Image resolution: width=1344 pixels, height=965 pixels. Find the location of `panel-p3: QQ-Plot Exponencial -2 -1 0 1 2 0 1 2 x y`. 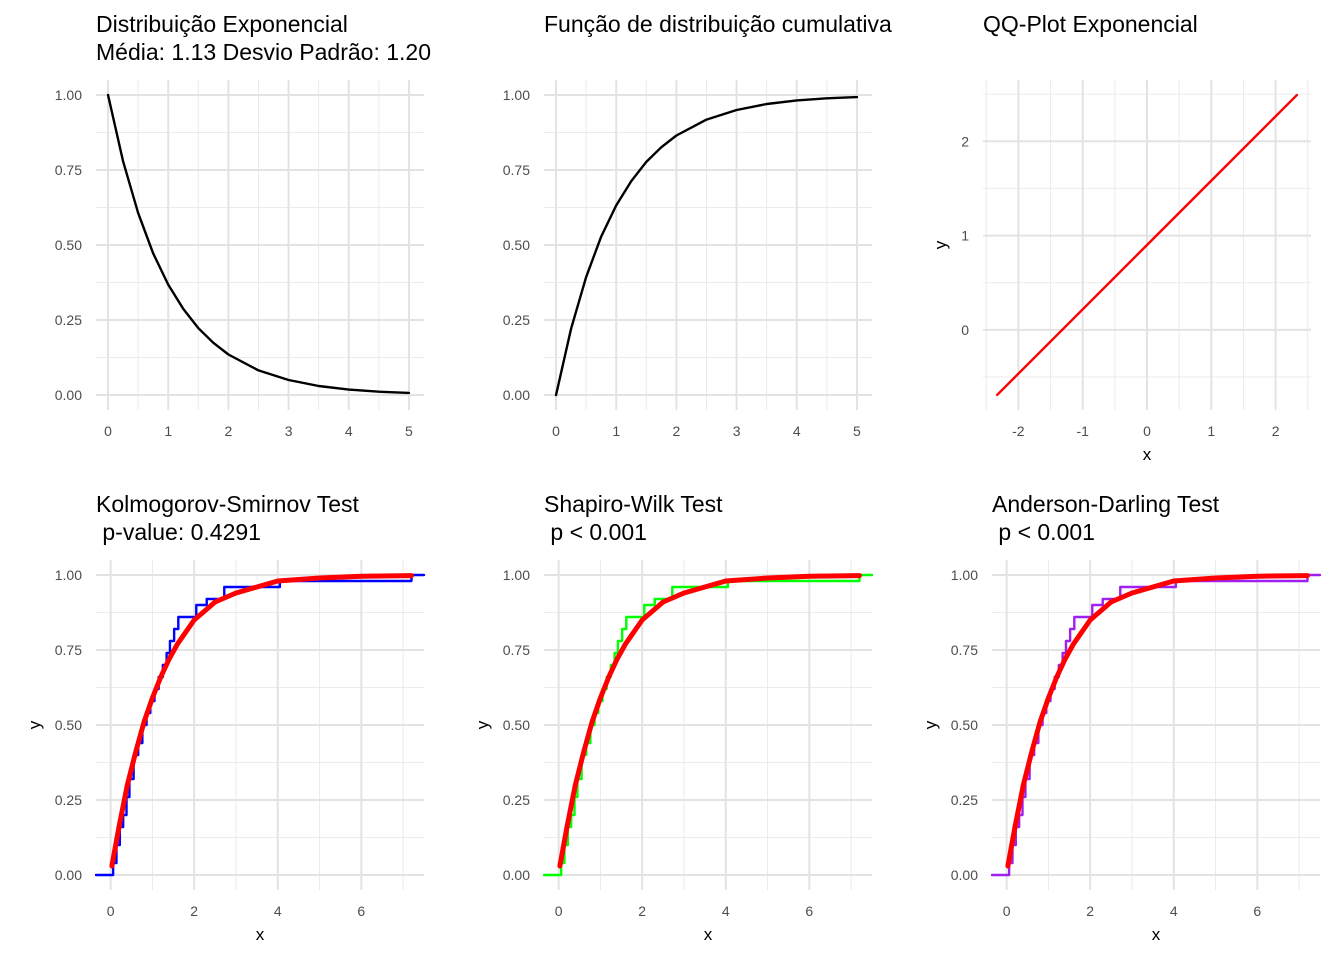

panel-p3: QQ-Plot Exponencial -2 -1 0 1 2 0 1 2 x y is located at coordinates (1121, 237).